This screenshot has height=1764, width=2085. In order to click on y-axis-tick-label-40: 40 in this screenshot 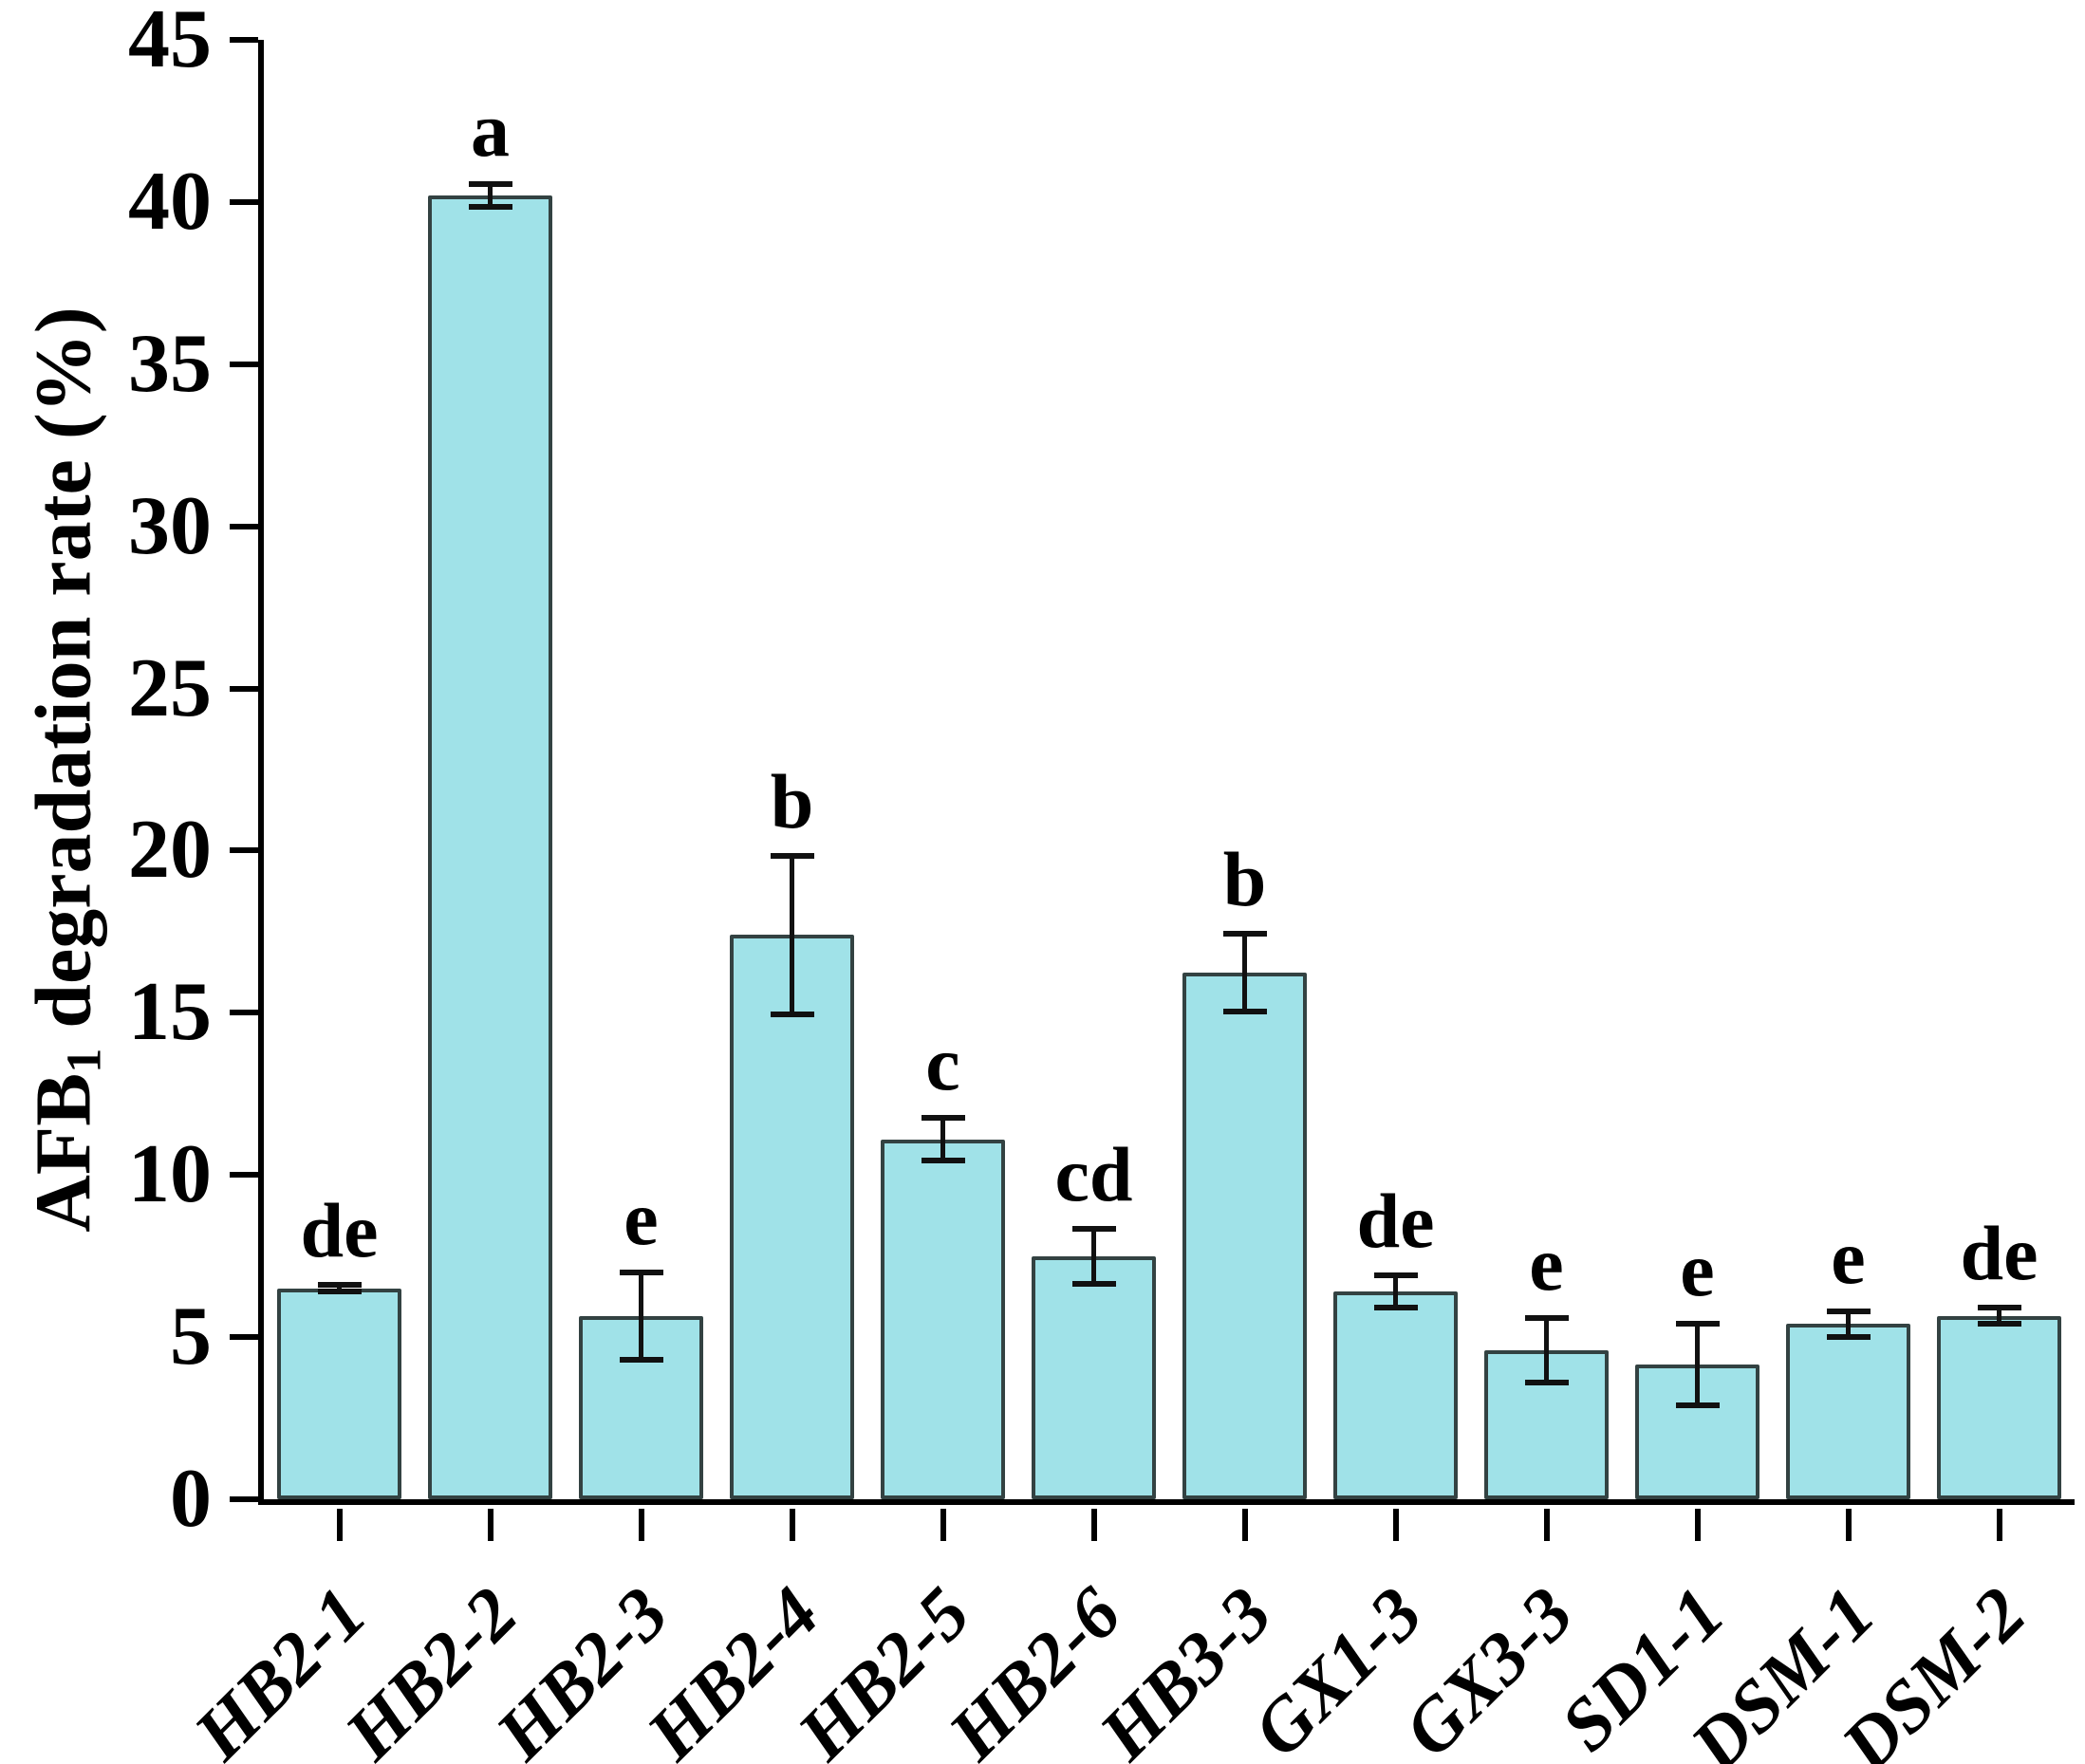, I will do `click(170, 201)`.